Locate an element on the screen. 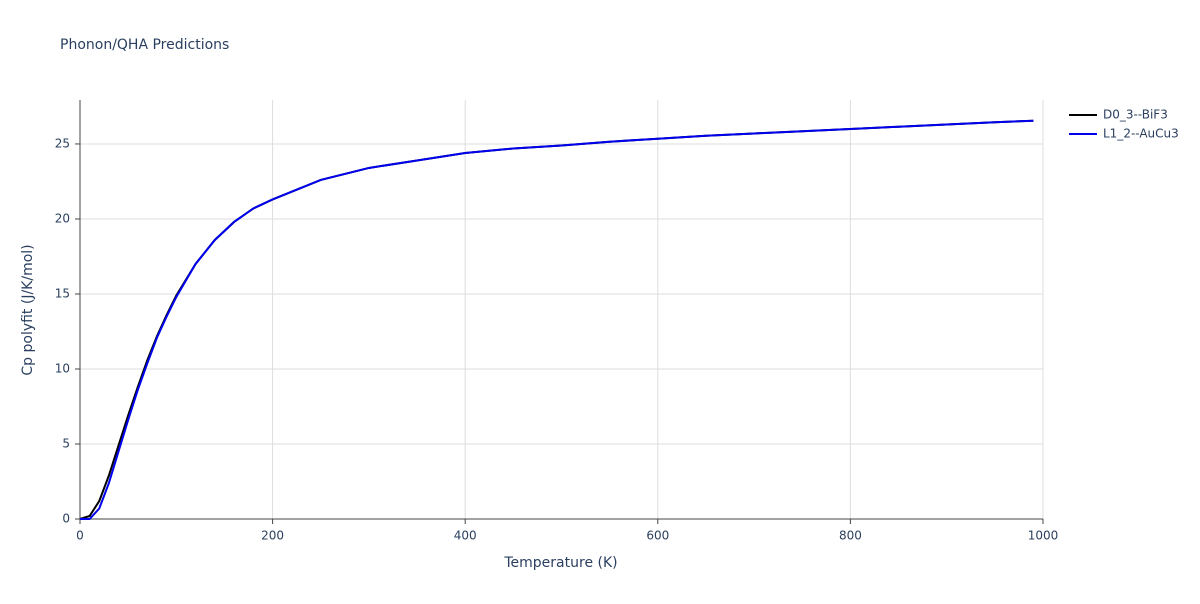  chart-title: Phonon/QHA Predictions is located at coordinates (144, 45).